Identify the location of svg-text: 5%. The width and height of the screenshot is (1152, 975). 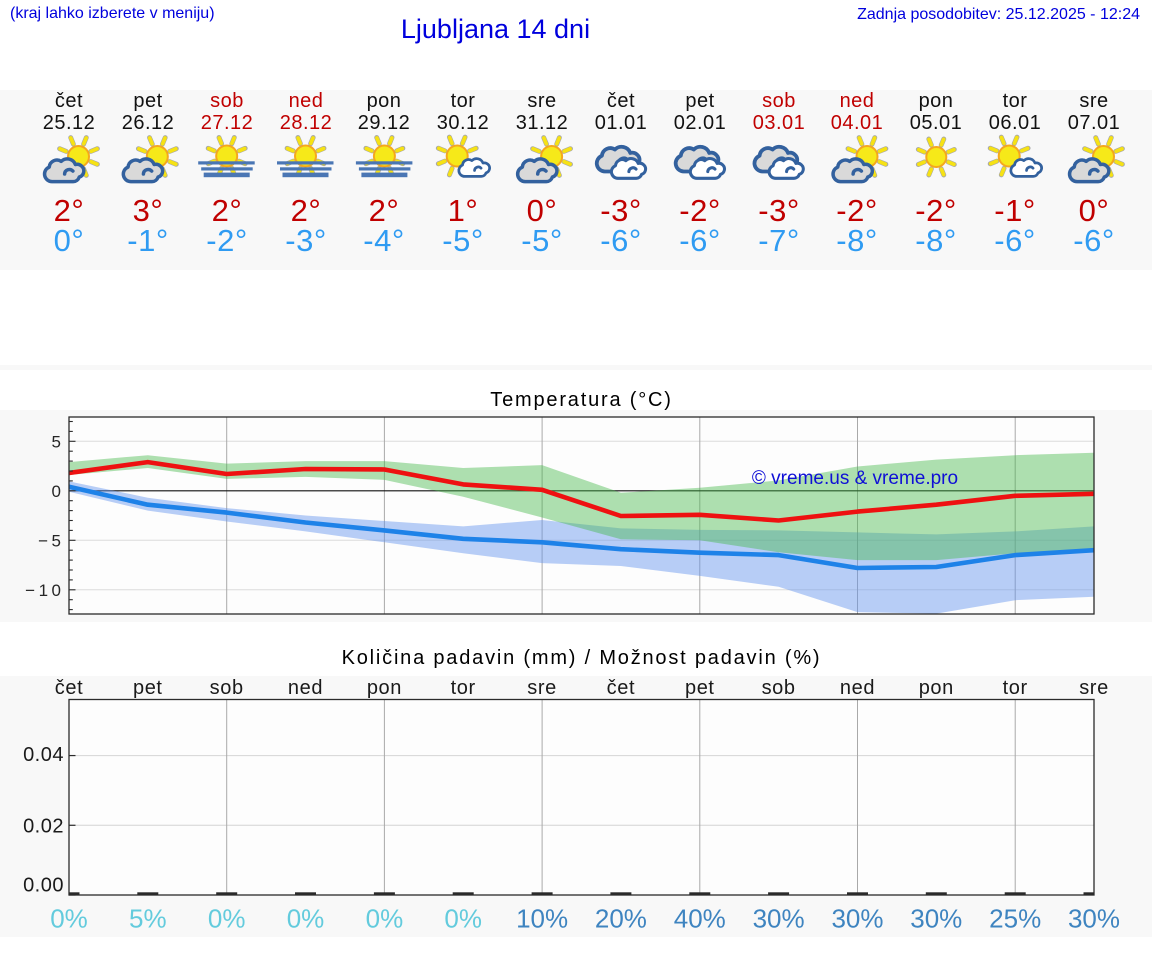
(148, 919).